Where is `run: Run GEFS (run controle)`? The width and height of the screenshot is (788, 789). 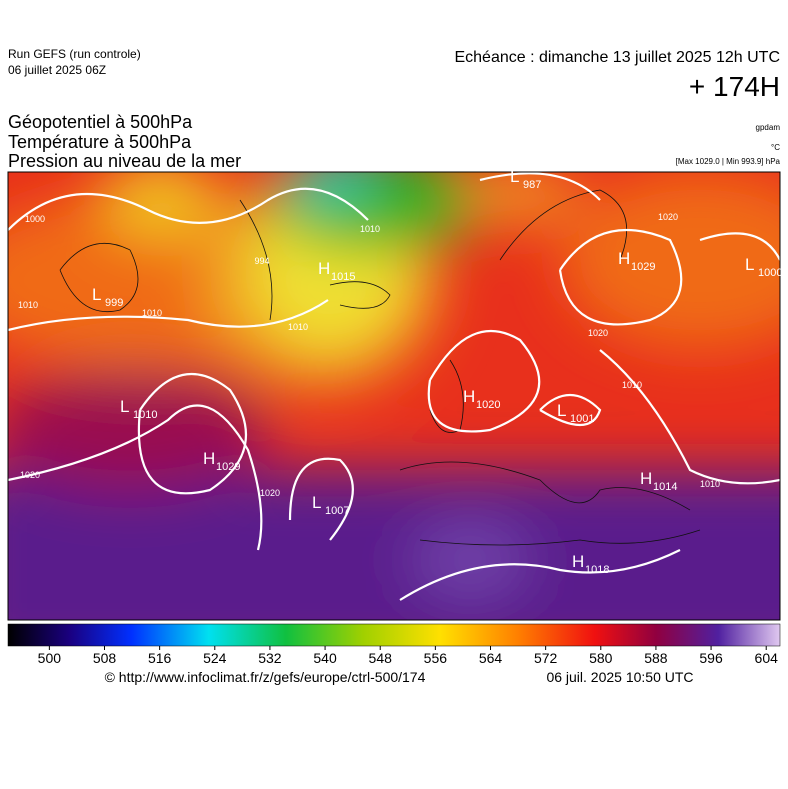 run: Run GEFS (run controle) is located at coordinates (74, 54).